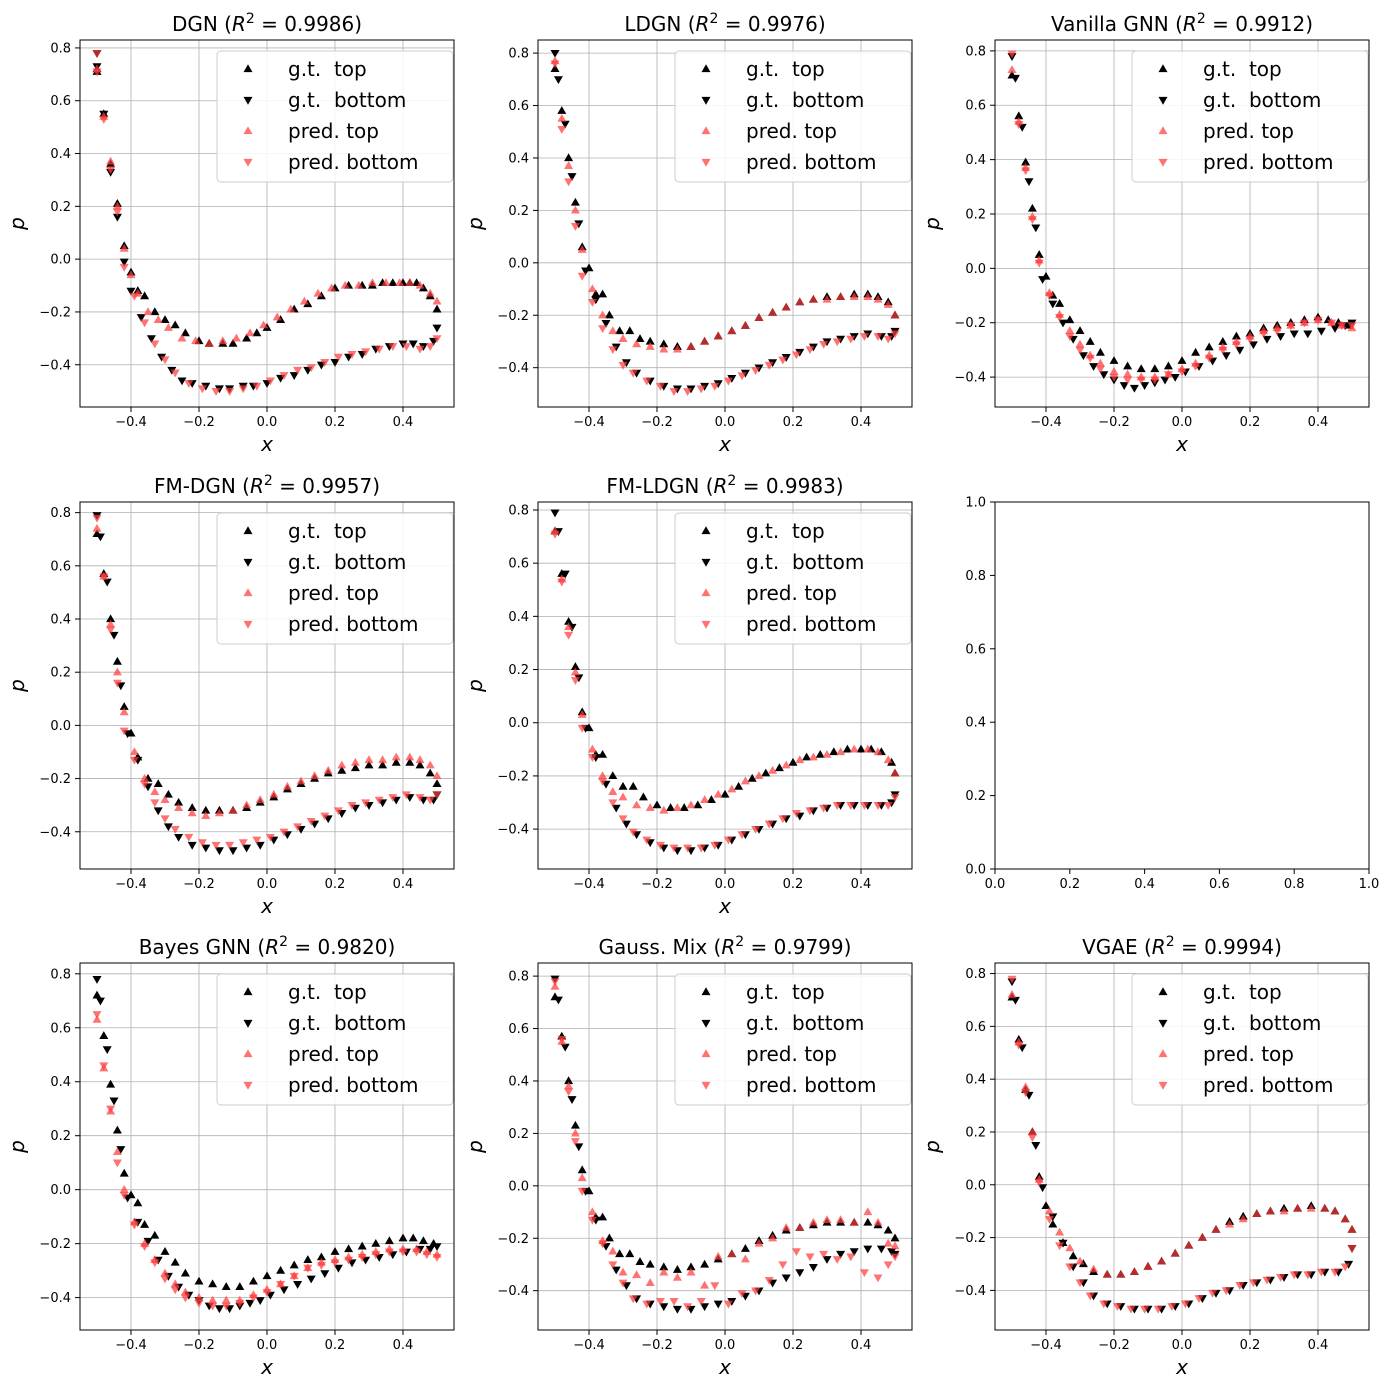  I want to click on title-r-symbol: R, so click(239, 24).